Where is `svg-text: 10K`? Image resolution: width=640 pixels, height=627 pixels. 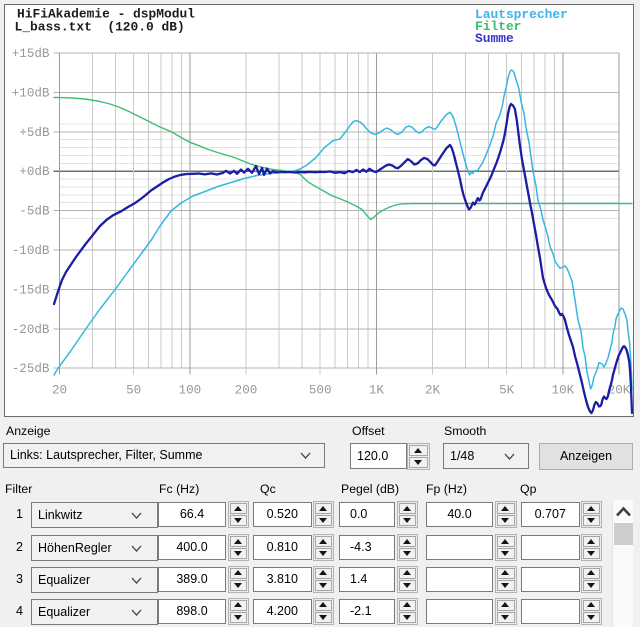
svg-text: 10K is located at coordinates (563, 391).